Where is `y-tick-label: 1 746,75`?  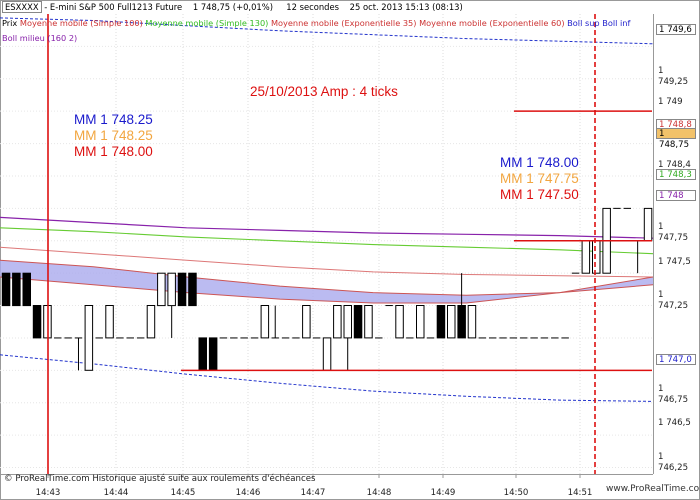 y-tick-label: 1 746,75 is located at coordinates (673, 394).